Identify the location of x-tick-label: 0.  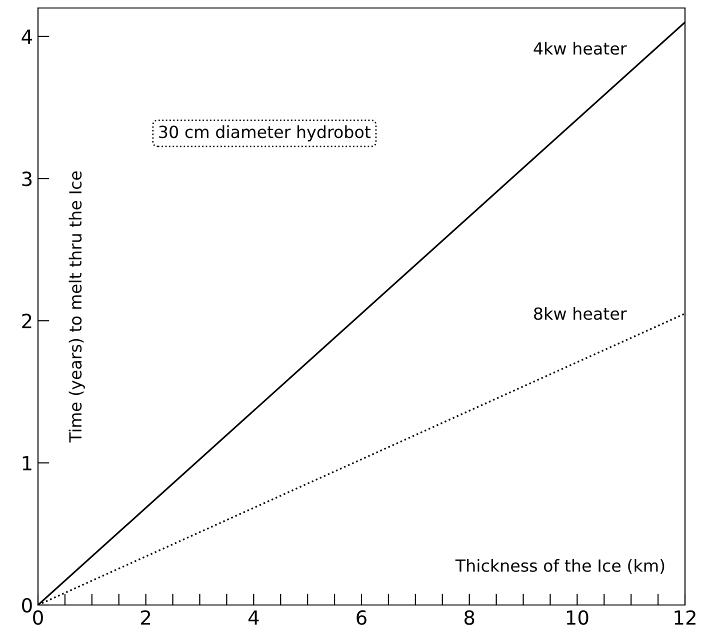
(38, 617).